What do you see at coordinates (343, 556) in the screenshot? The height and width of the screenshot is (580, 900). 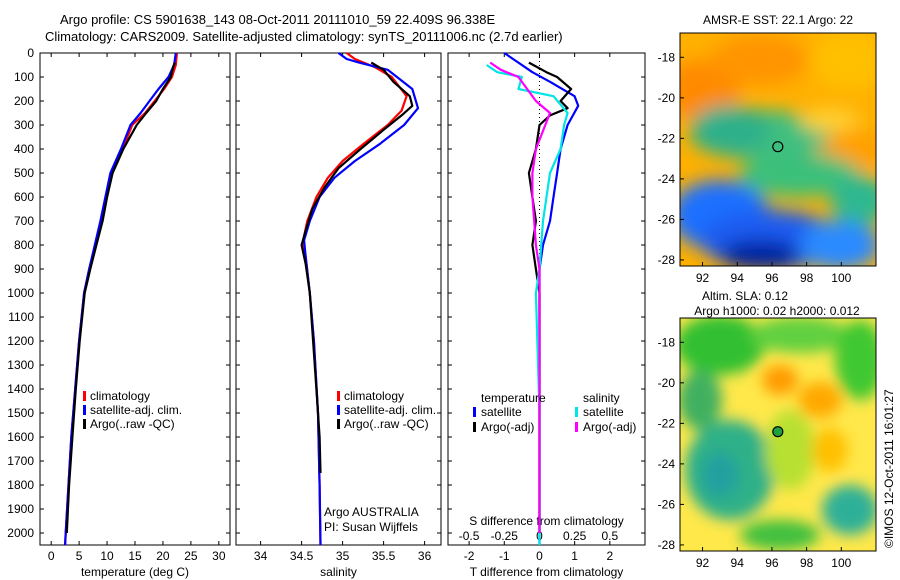 I see `x-tick-label: 35` at bounding box center [343, 556].